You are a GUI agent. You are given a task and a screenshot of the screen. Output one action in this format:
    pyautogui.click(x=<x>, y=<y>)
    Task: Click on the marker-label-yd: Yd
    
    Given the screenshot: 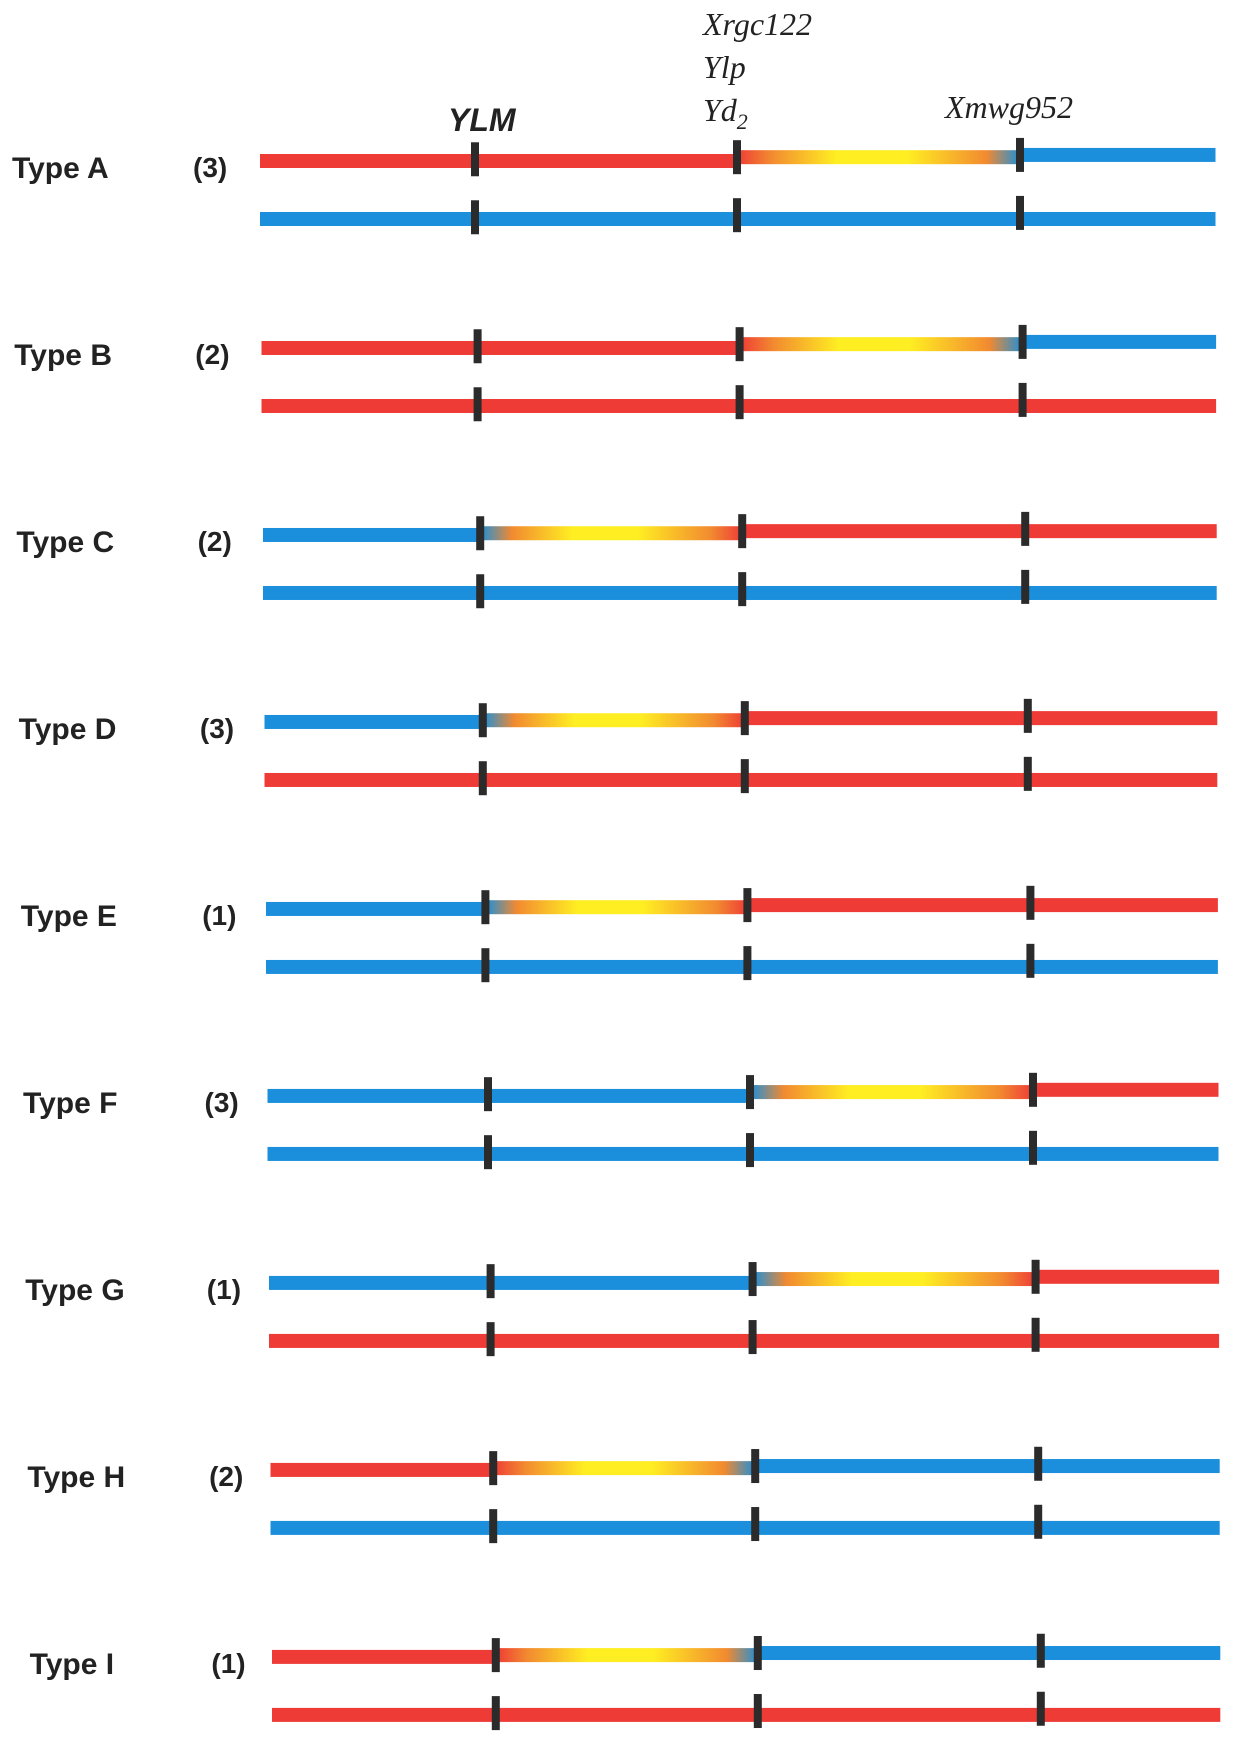 What is the action you would take?
    pyautogui.click(x=720, y=110)
    